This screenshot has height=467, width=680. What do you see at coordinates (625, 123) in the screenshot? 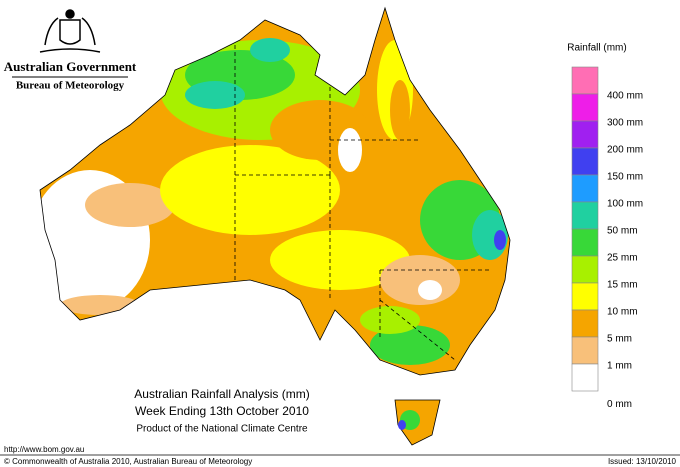
I see `legend-label: 300 mm` at bounding box center [625, 123].